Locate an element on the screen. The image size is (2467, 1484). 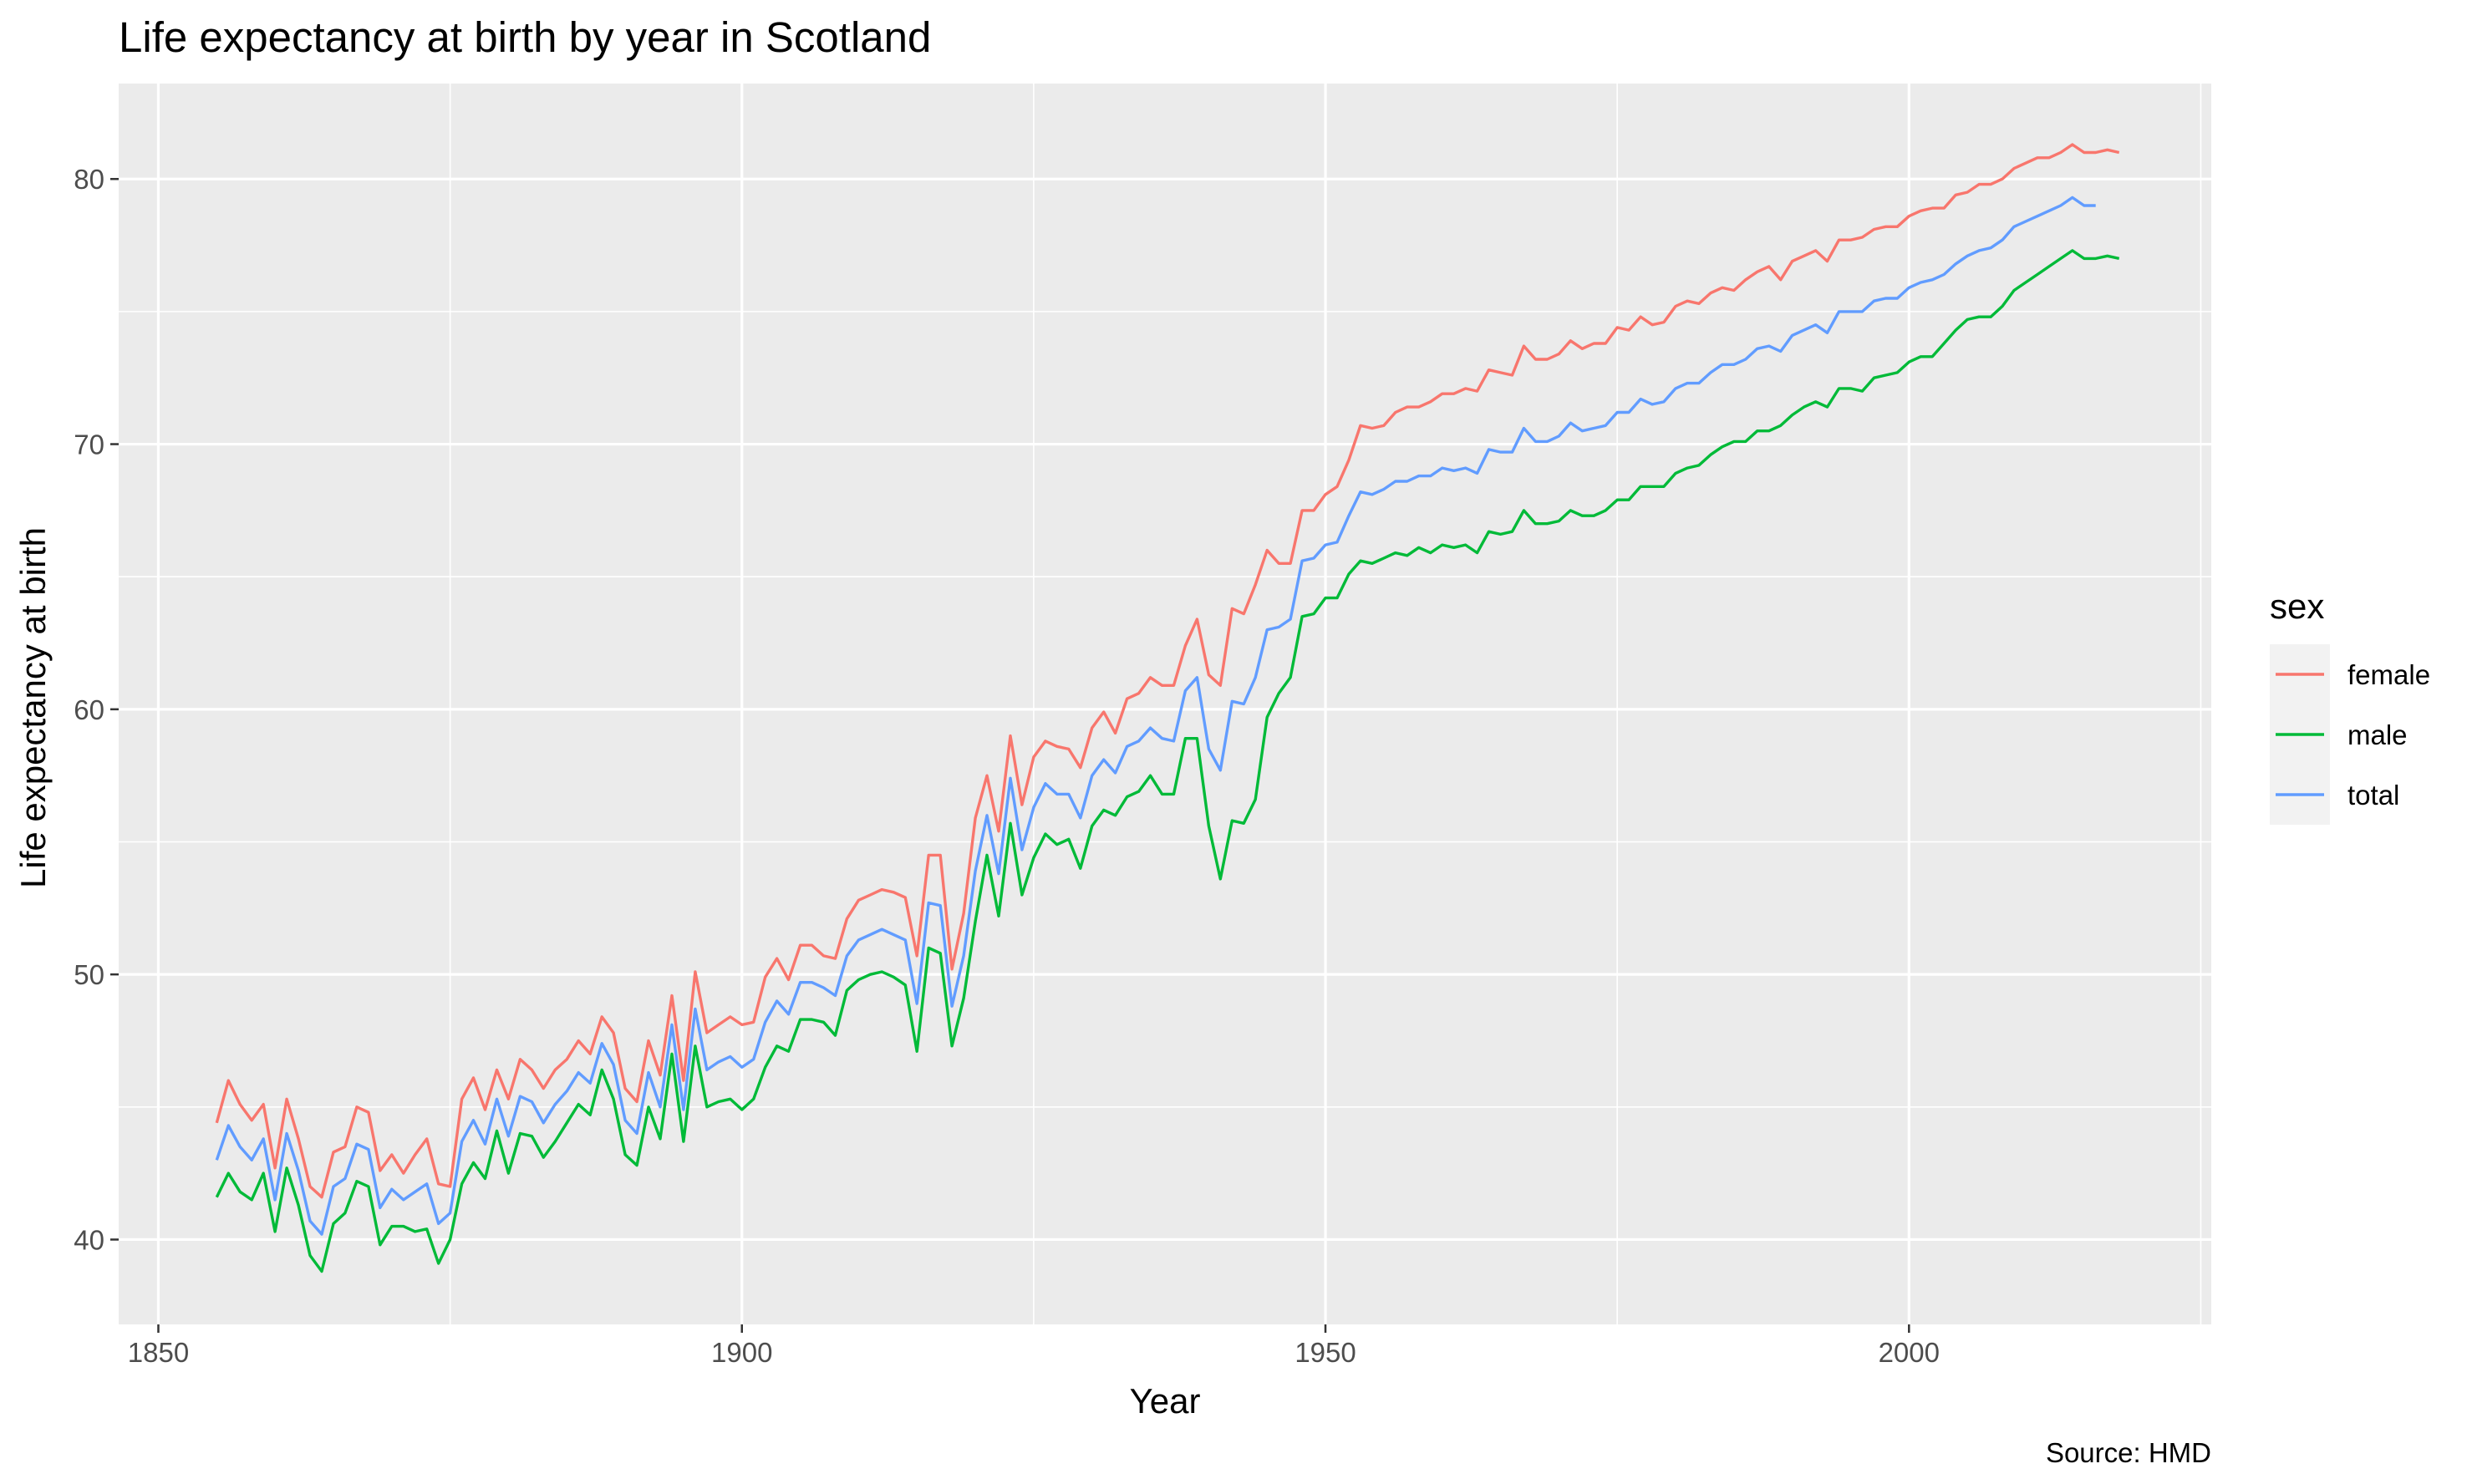
y-tick-label: 70 is located at coordinates (89, 444).